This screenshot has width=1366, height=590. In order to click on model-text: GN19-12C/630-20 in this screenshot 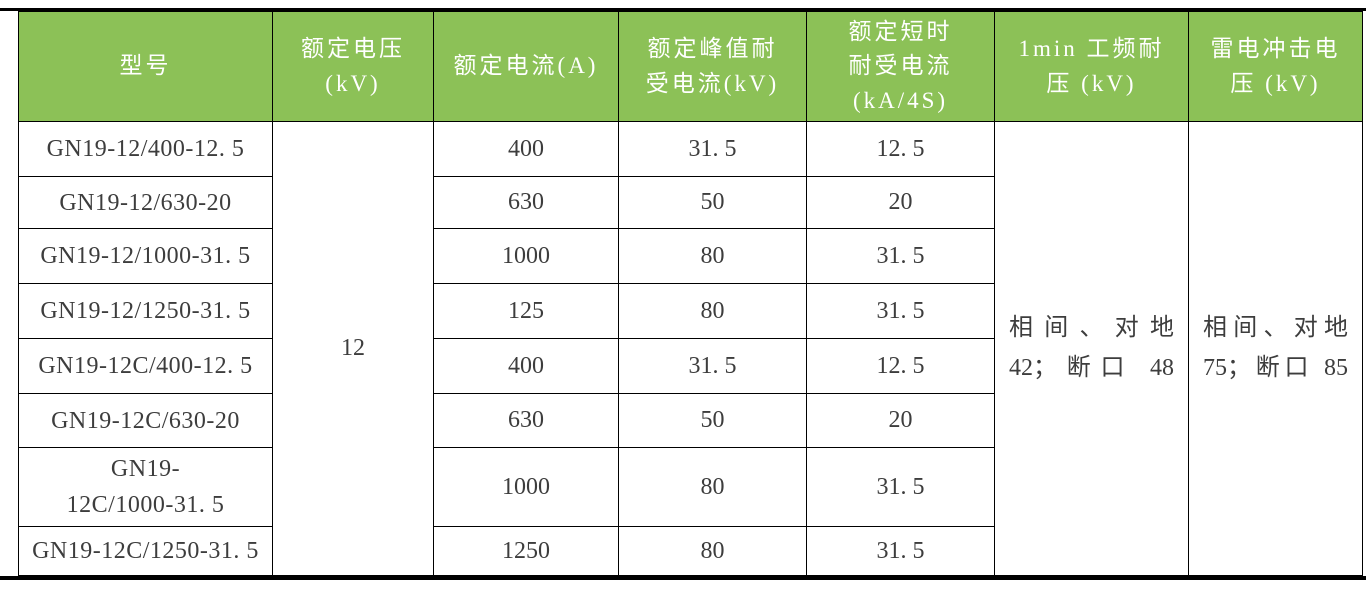, I will do `click(145, 420)`.